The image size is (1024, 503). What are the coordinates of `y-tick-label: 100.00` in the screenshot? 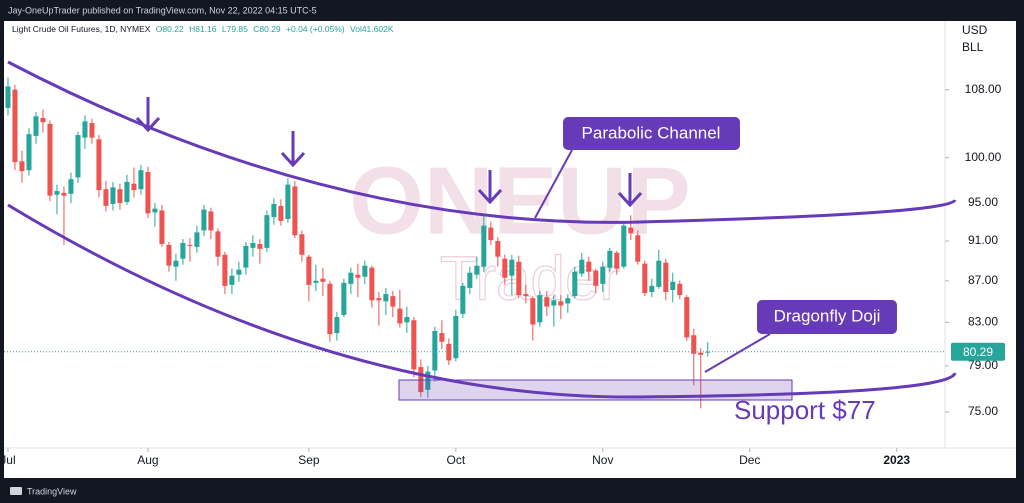 It's located at (983, 157).